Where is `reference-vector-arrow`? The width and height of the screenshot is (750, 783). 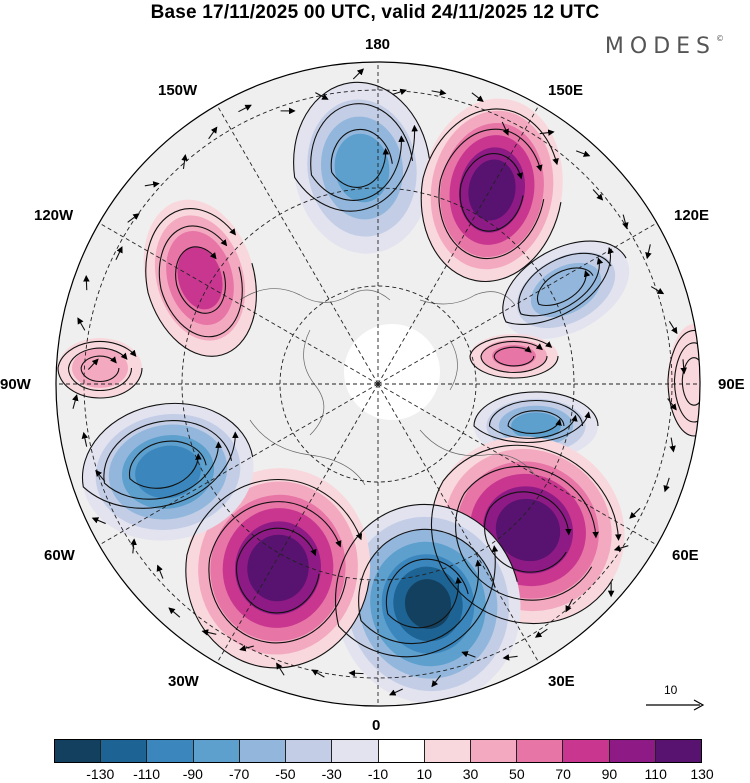
reference-vector-arrow is located at coordinates (675, 705).